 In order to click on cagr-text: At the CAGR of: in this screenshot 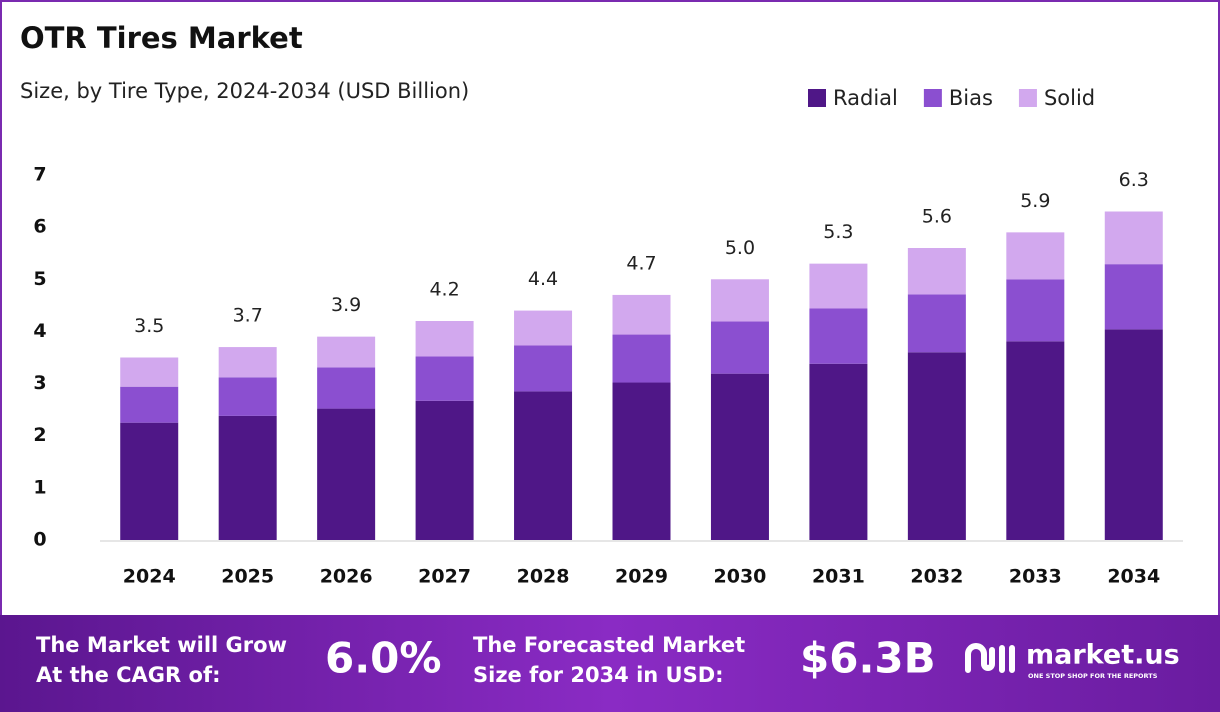, I will do `click(128, 675)`.